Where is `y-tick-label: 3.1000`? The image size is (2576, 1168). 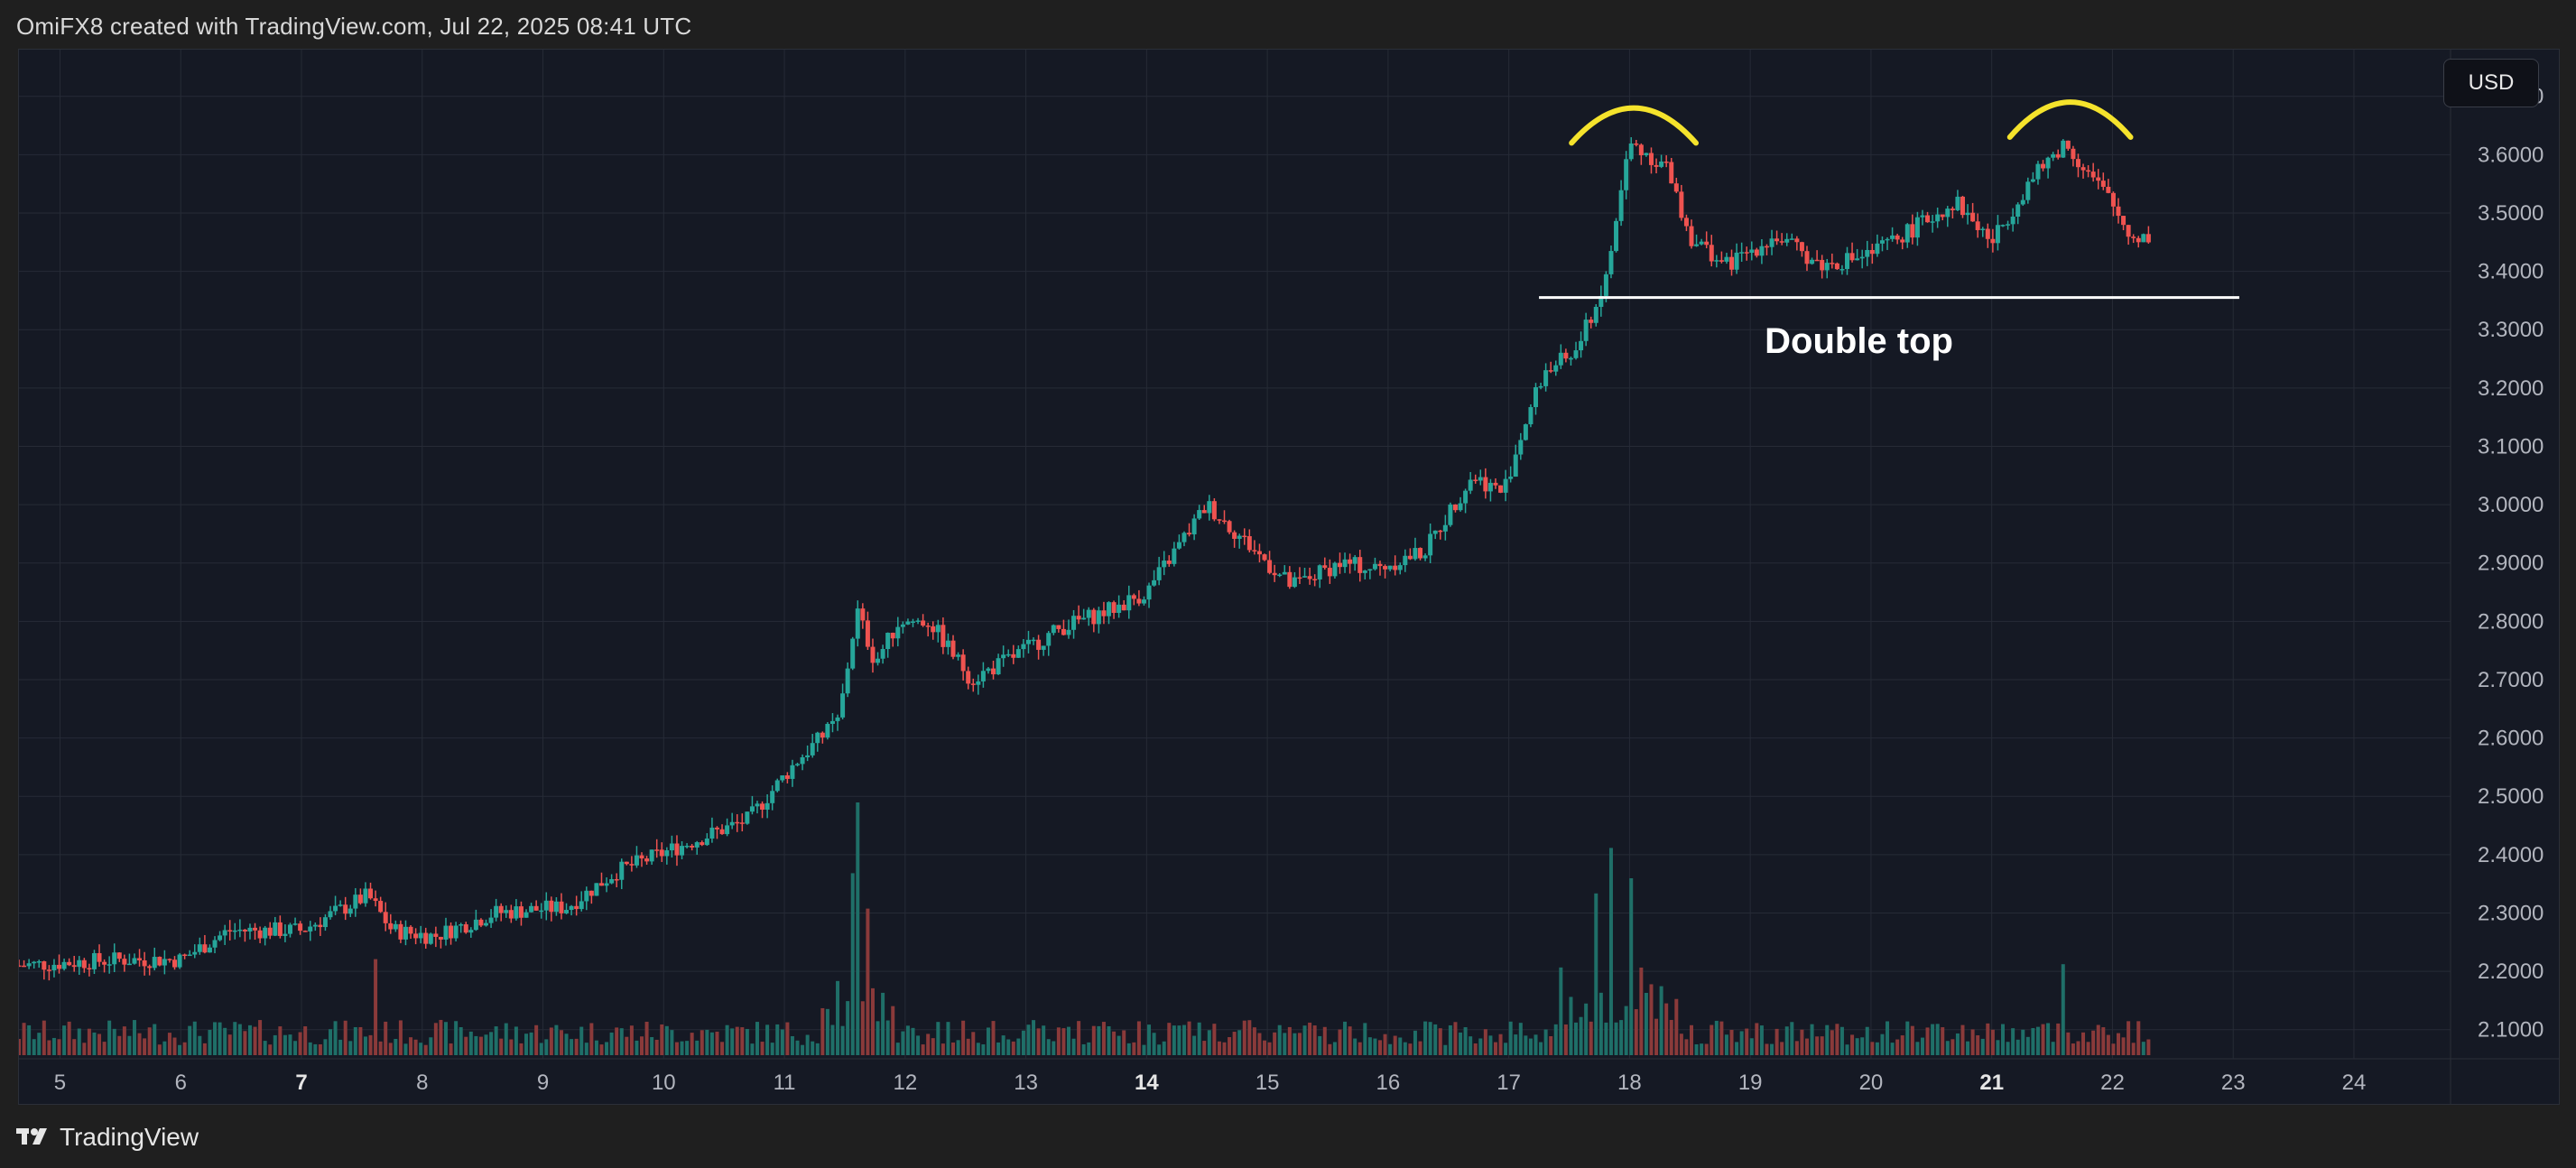
y-tick-label: 3.1000 is located at coordinates (2511, 446).